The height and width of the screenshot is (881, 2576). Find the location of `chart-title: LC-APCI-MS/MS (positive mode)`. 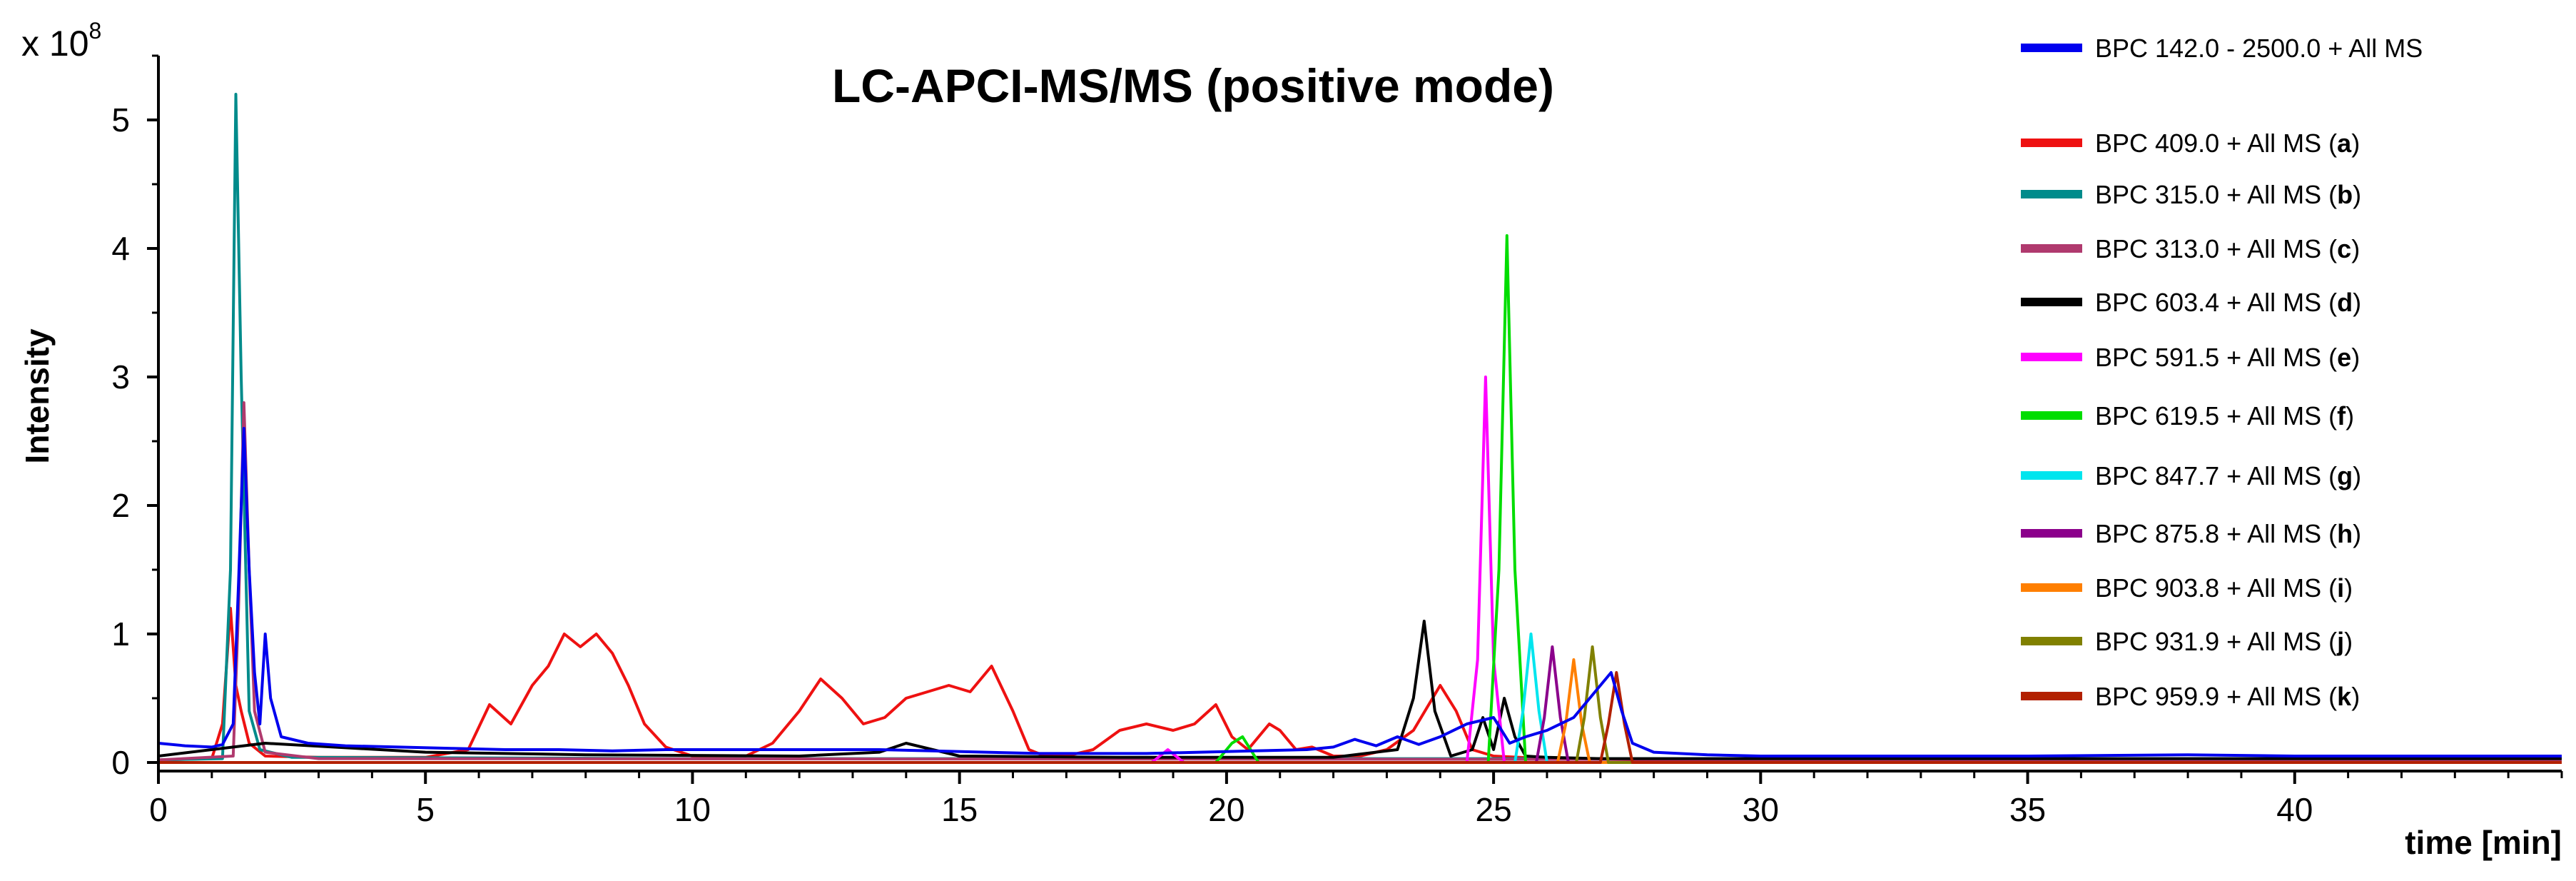

chart-title: LC-APCI-MS/MS (positive mode) is located at coordinates (1193, 85).